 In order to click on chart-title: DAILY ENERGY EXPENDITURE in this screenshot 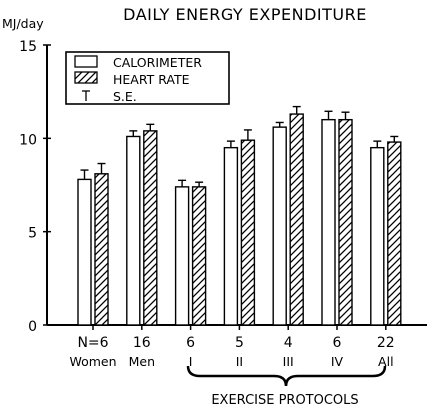, I will do `click(245, 14)`.